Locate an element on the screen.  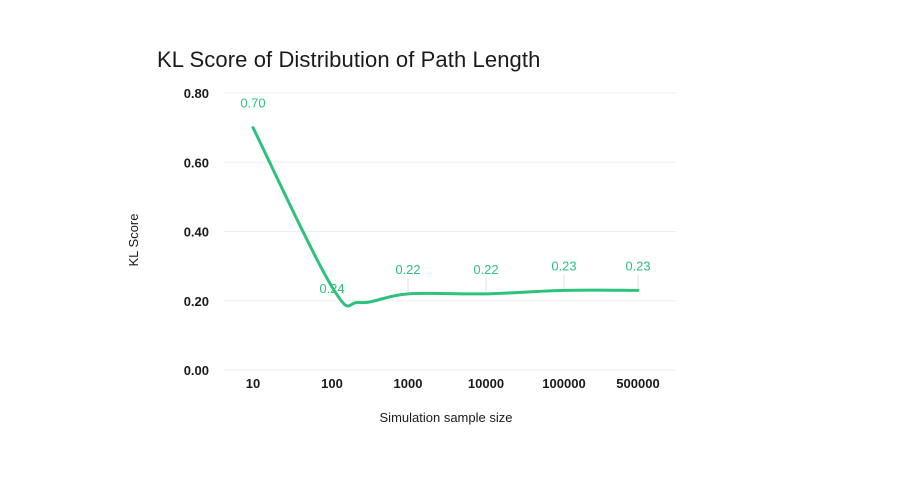
x-tick-label: 1000 is located at coordinates (408, 383).